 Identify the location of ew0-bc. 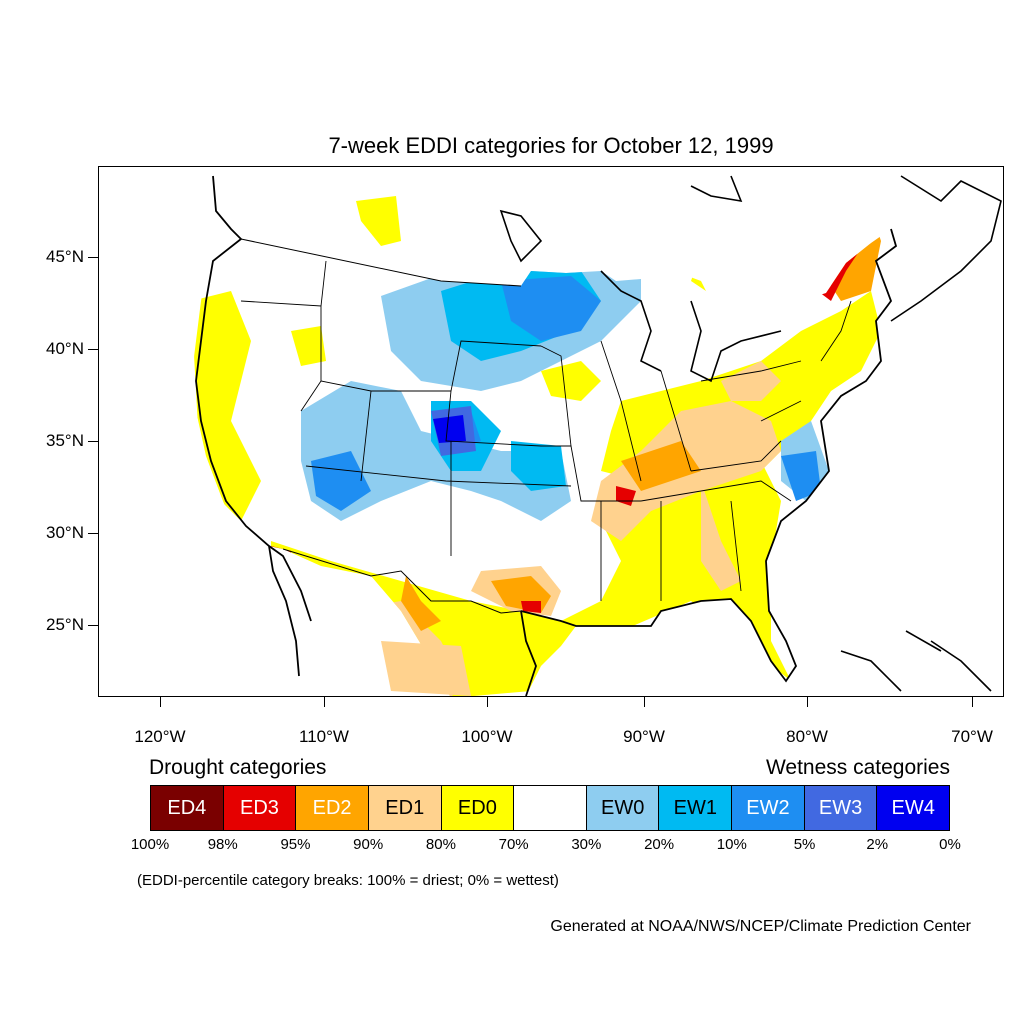
(271, 191).